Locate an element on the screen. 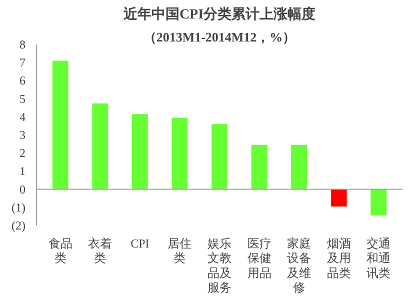 The height and width of the screenshot is (297, 418). chart-subtitle: （2013M1-2014M12，%） is located at coordinates (219, 37).